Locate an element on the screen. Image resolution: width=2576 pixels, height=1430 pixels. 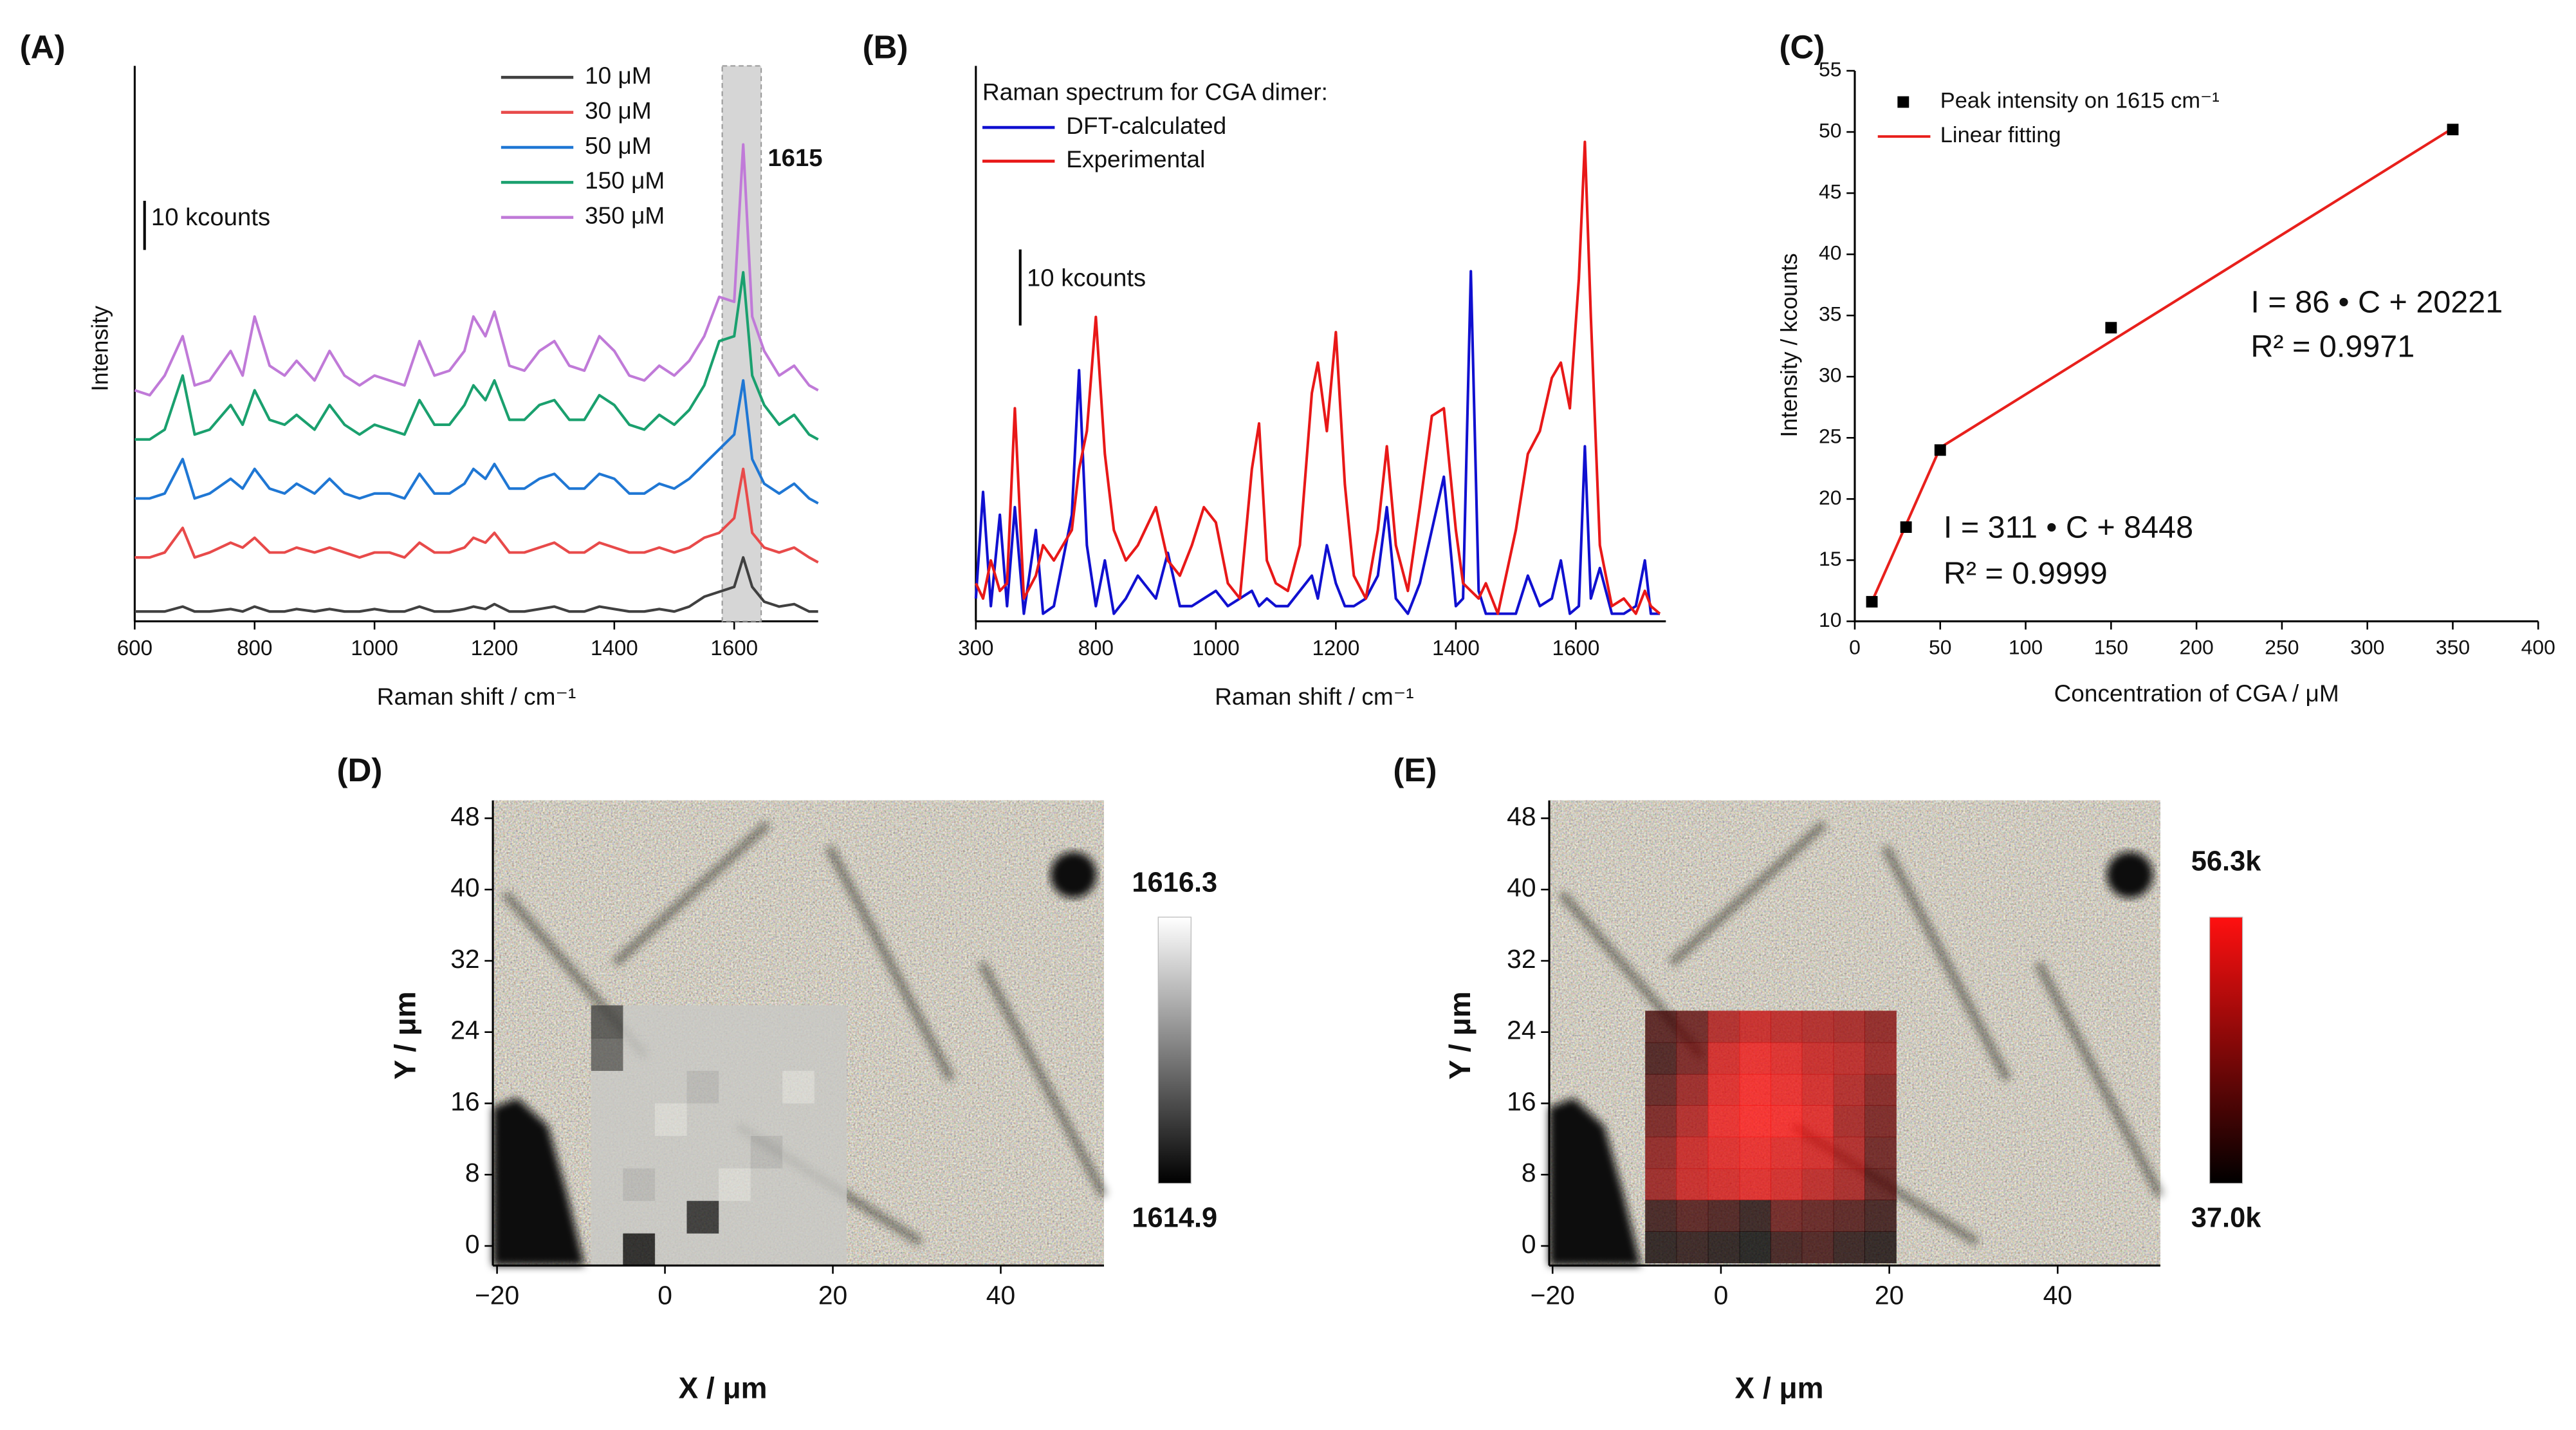
legend-label: 350 μM is located at coordinates (625, 216).